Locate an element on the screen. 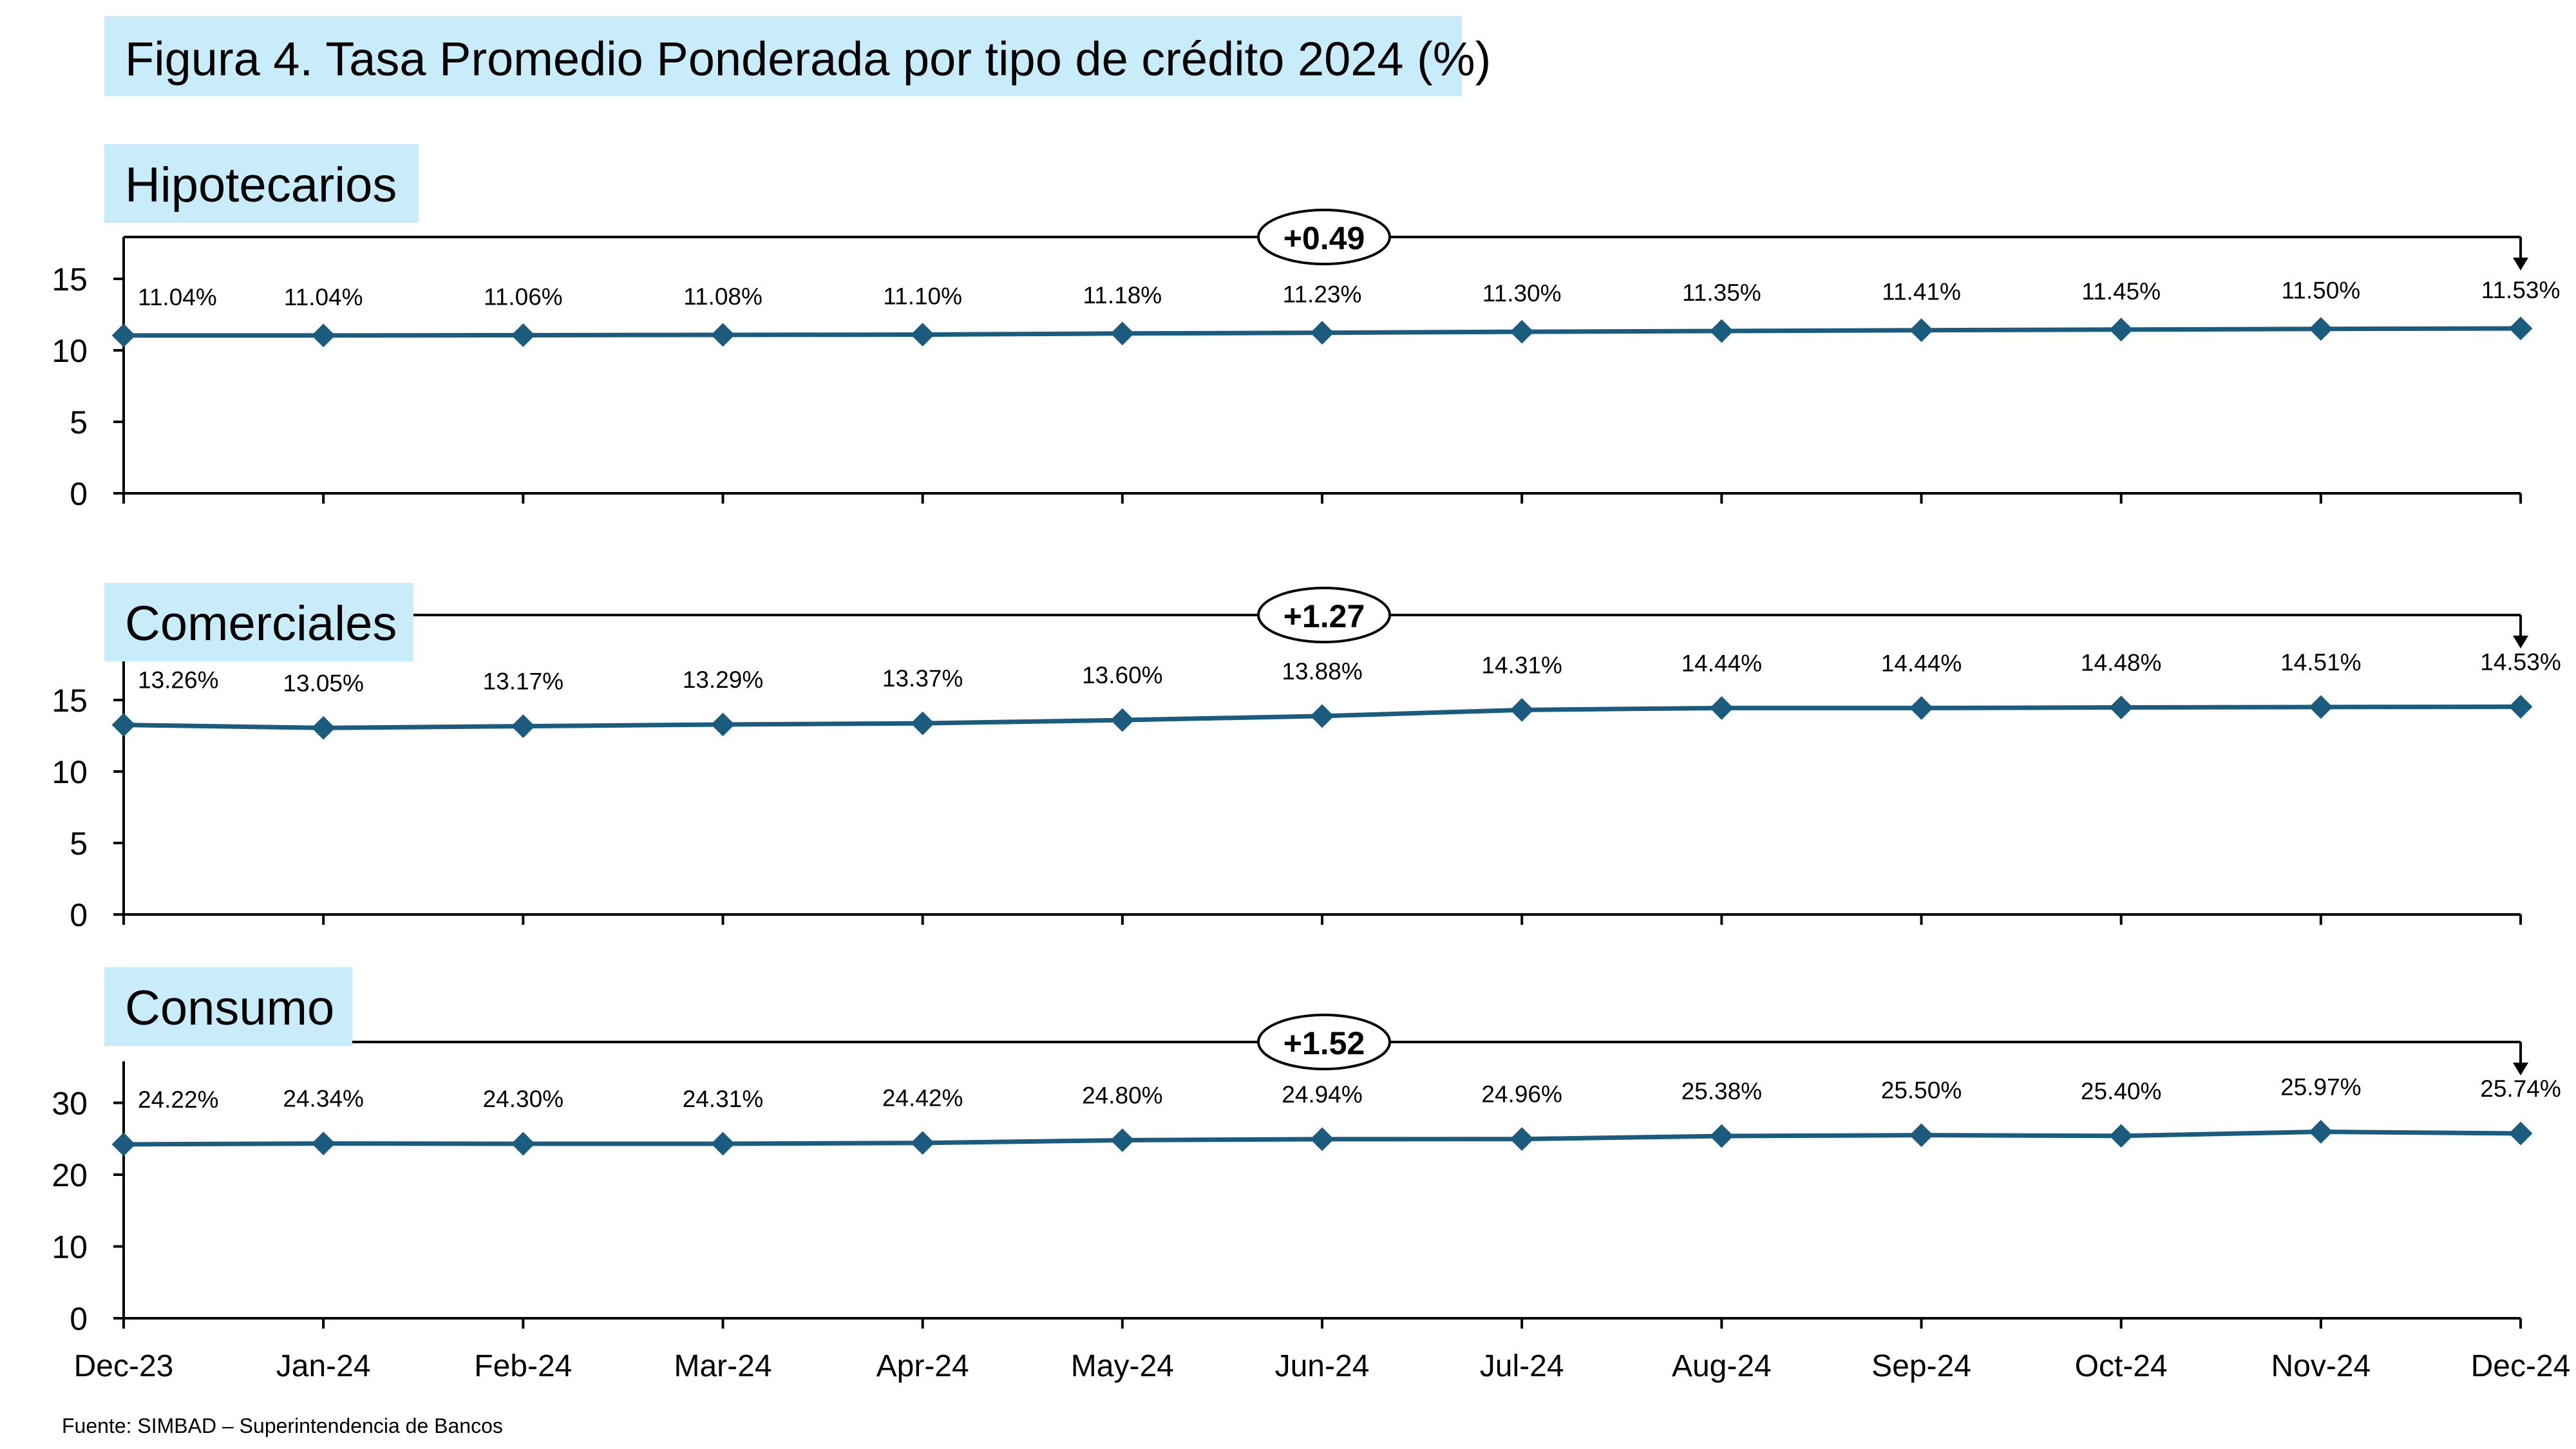 The image size is (2576, 1449). data-label-comerciales: 14.53% is located at coordinates (2520, 662).